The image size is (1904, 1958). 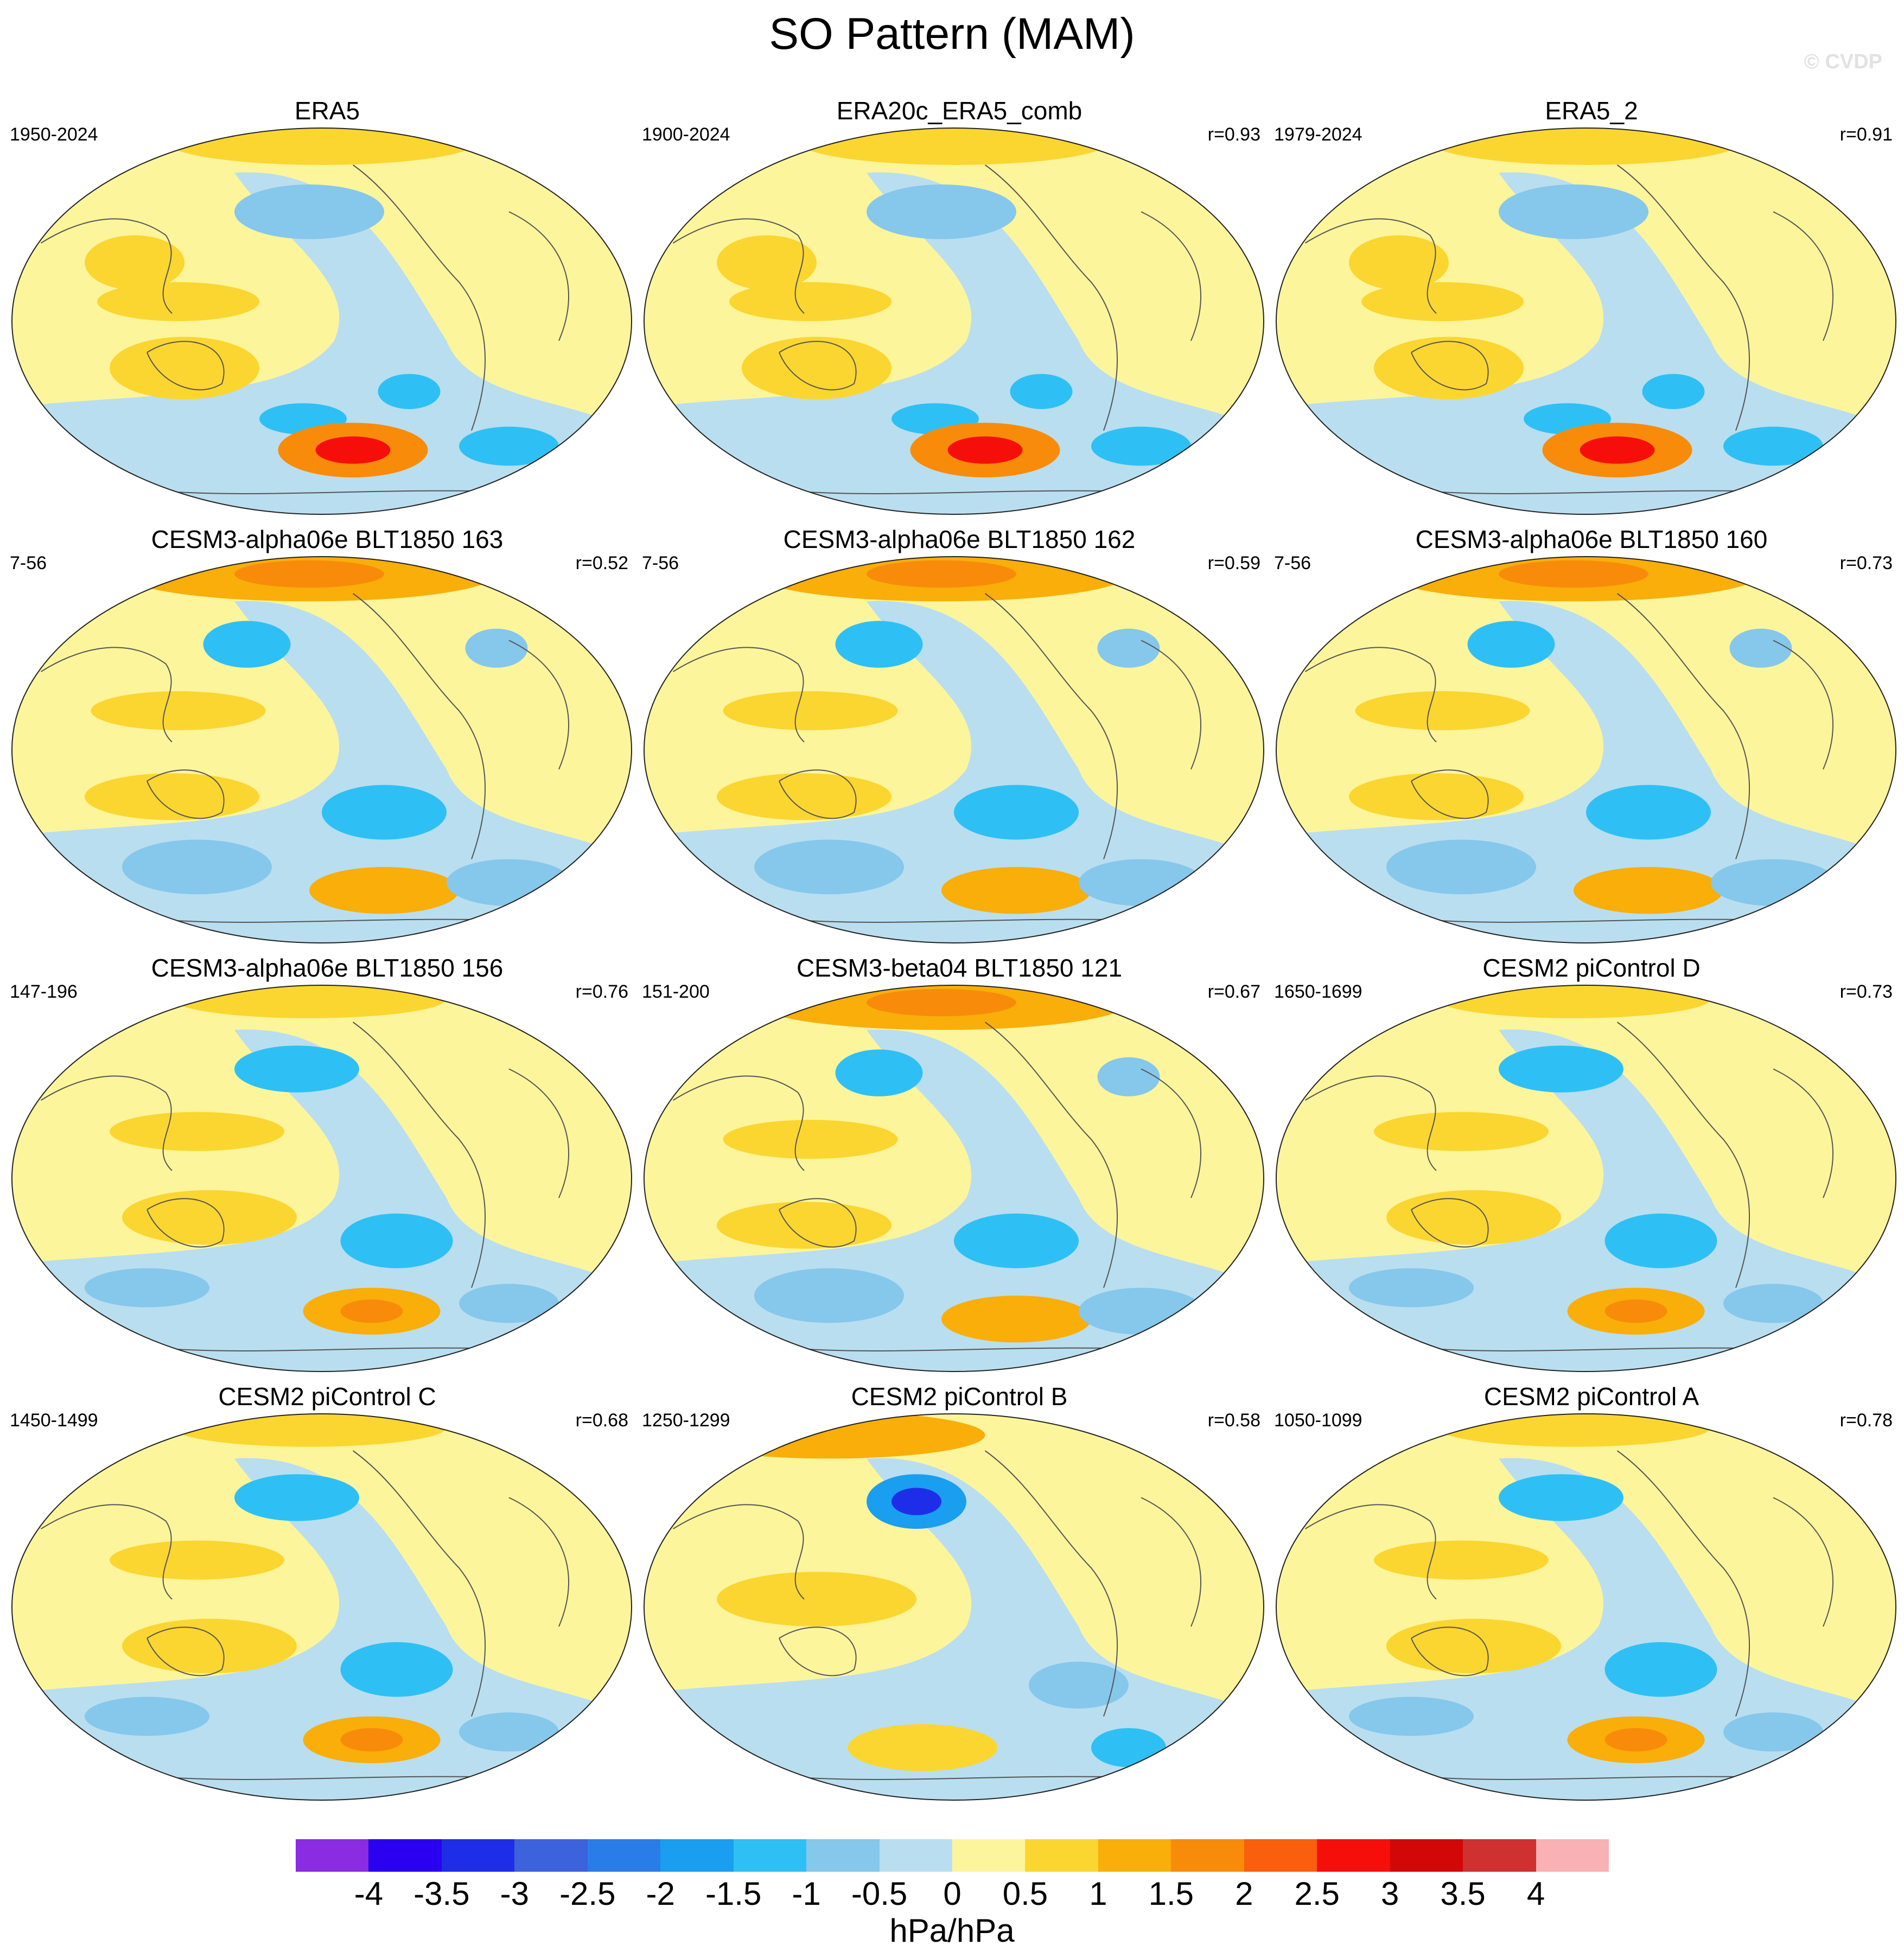 What do you see at coordinates (1843, 62) in the screenshot?
I see `cvdp-watermark: © CVDP` at bounding box center [1843, 62].